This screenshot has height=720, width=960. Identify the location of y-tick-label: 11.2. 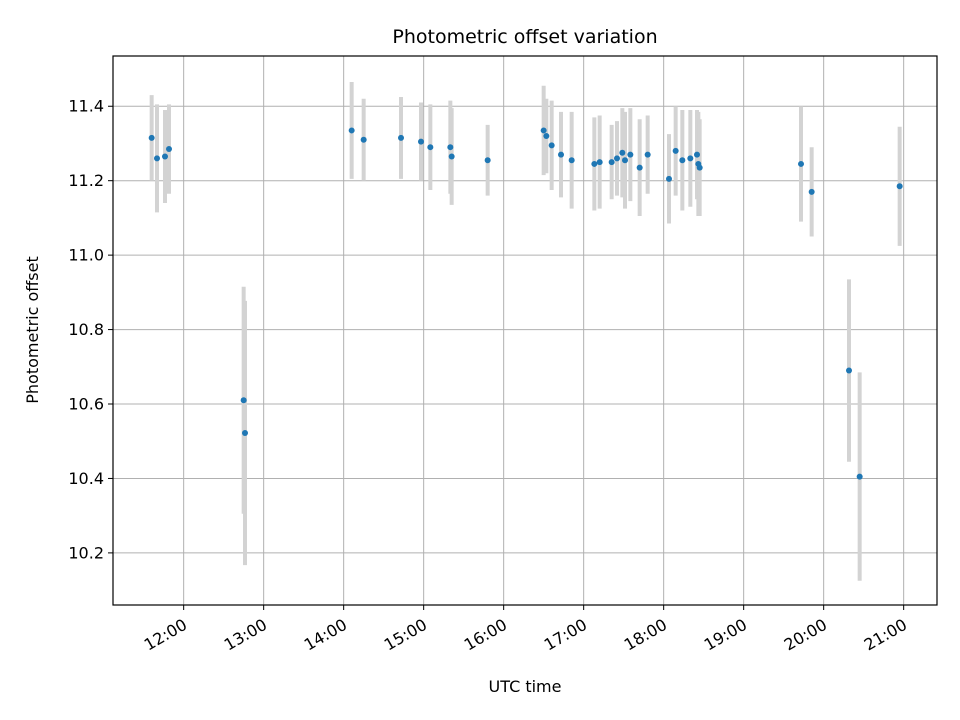
(86, 180).